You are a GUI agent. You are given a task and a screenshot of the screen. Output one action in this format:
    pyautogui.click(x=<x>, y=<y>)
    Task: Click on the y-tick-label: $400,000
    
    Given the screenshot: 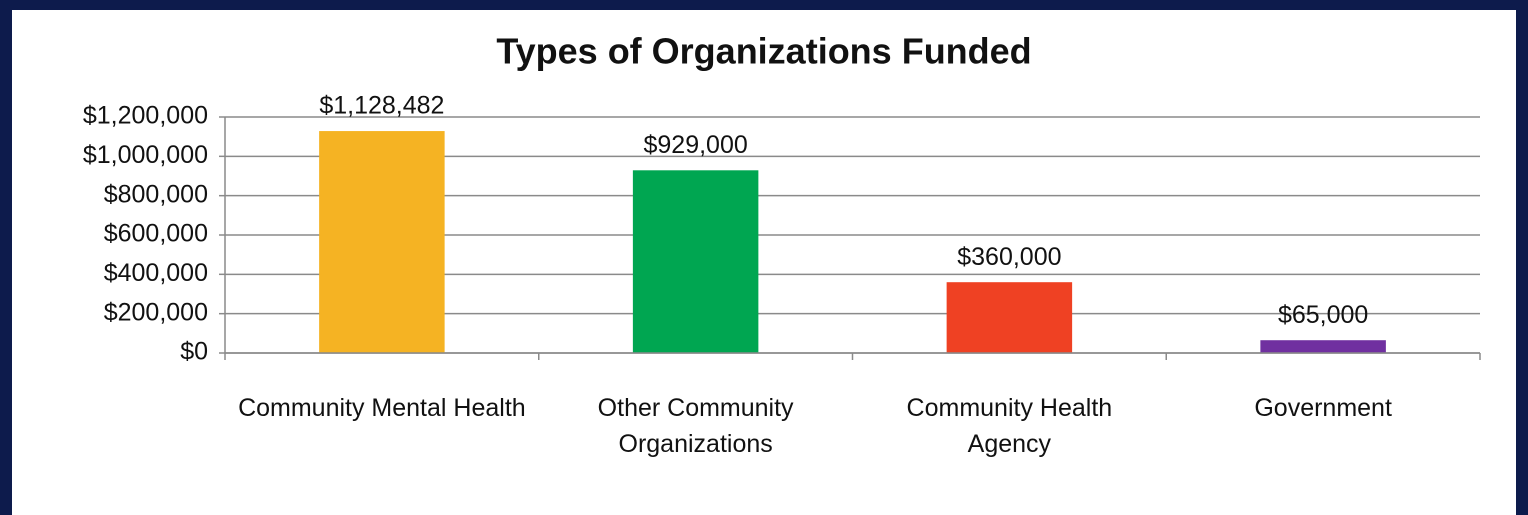 What is the action you would take?
    pyautogui.click(x=156, y=273)
    